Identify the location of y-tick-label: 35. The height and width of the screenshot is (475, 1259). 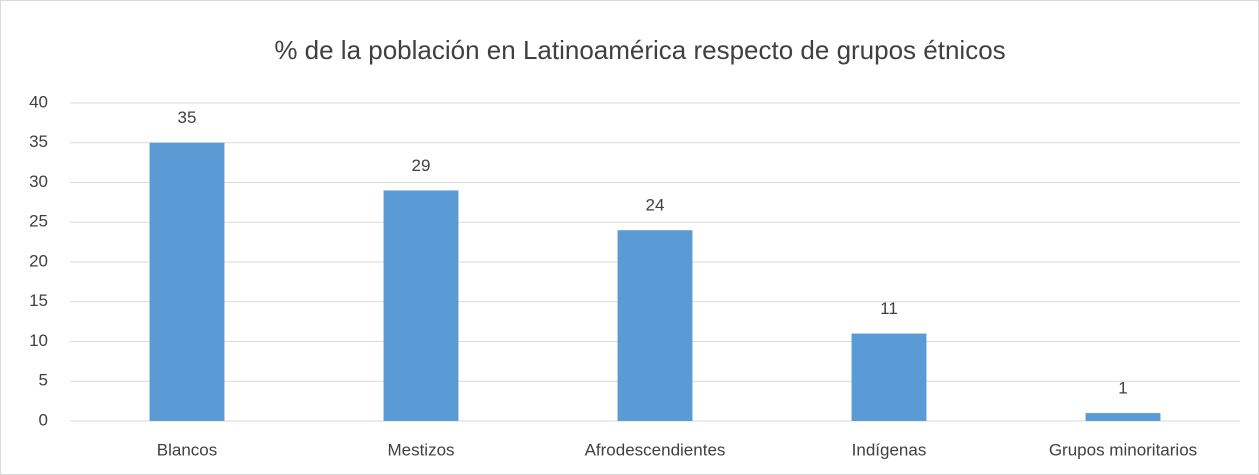
(38, 141).